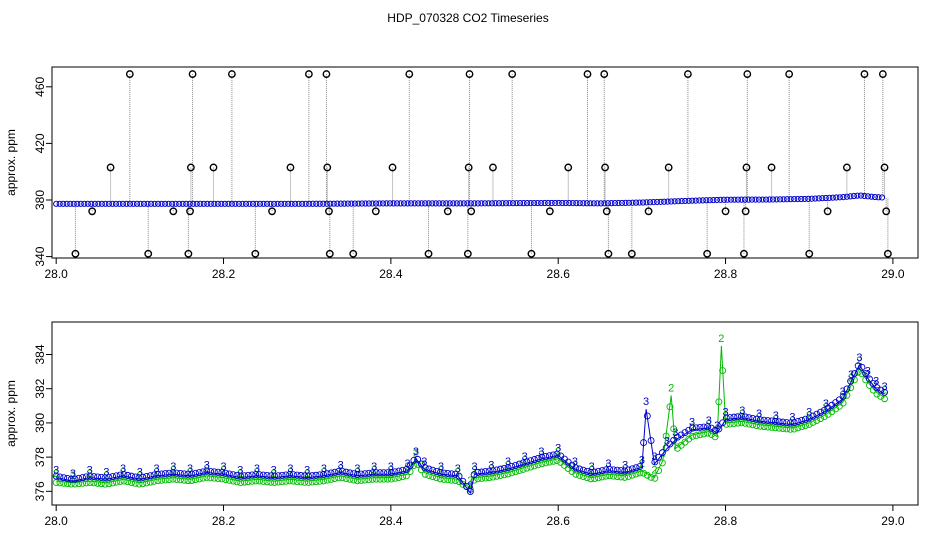  Describe the element at coordinates (893, 274) in the screenshot. I see `top-x-tick-label: 29.0` at that location.